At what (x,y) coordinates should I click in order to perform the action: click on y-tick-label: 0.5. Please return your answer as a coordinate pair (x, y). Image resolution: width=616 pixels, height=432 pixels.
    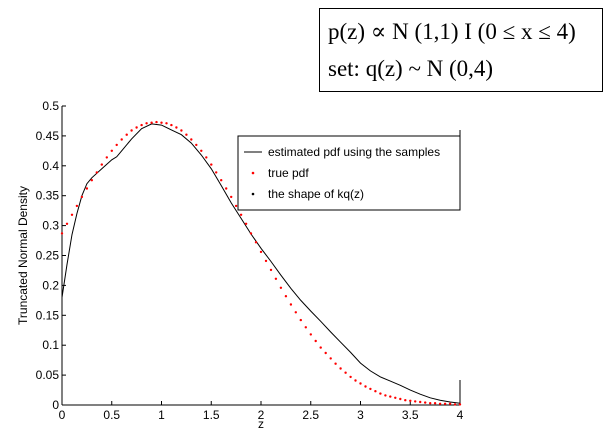
    Looking at the image, I should click on (50, 106).